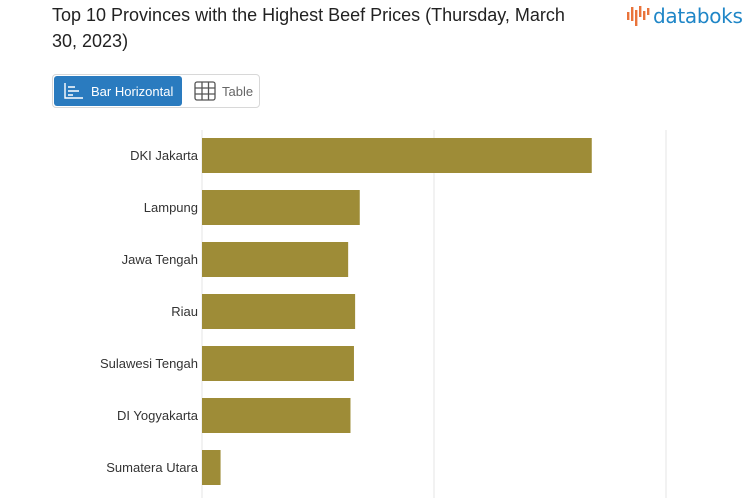 The image size is (753, 498). What do you see at coordinates (238, 91) in the screenshot?
I see `table-label: Table` at bounding box center [238, 91].